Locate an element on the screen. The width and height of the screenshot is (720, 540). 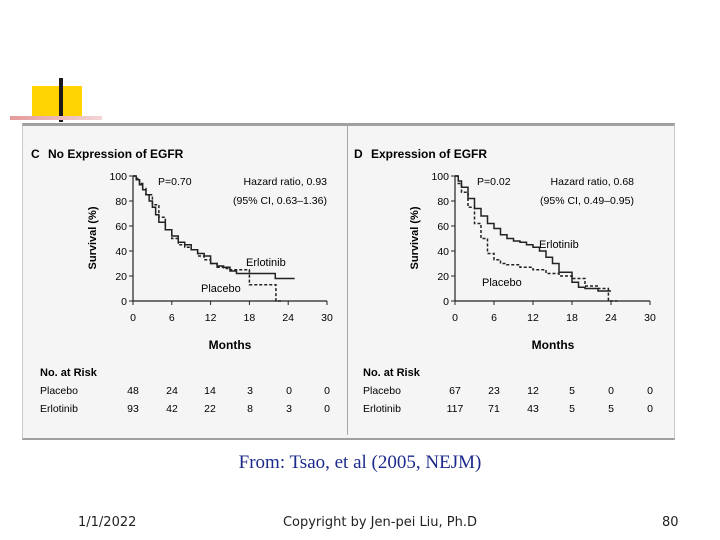
panel-d-placebo-label: Placebo is located at coordinates (502, 283).